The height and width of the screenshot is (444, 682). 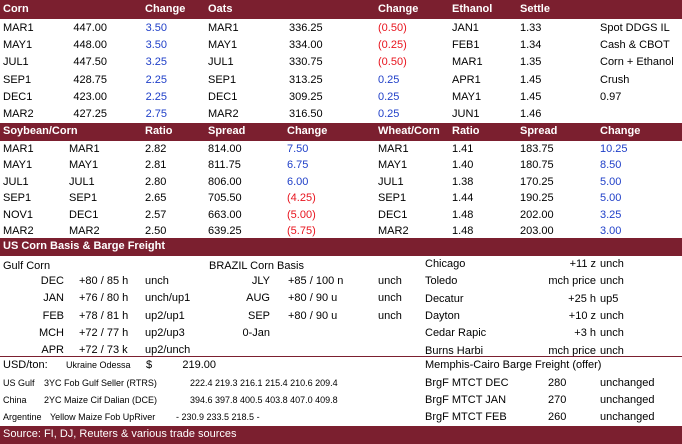 I want to click on corn-price: 428.75, so click(x=90, y=79).